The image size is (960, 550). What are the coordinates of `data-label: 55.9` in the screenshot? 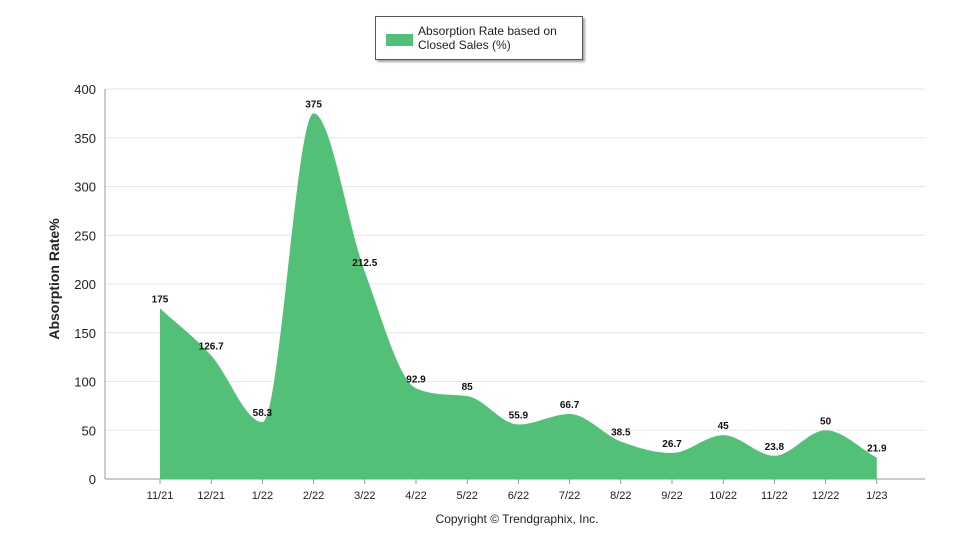 It's located at (519, 415).